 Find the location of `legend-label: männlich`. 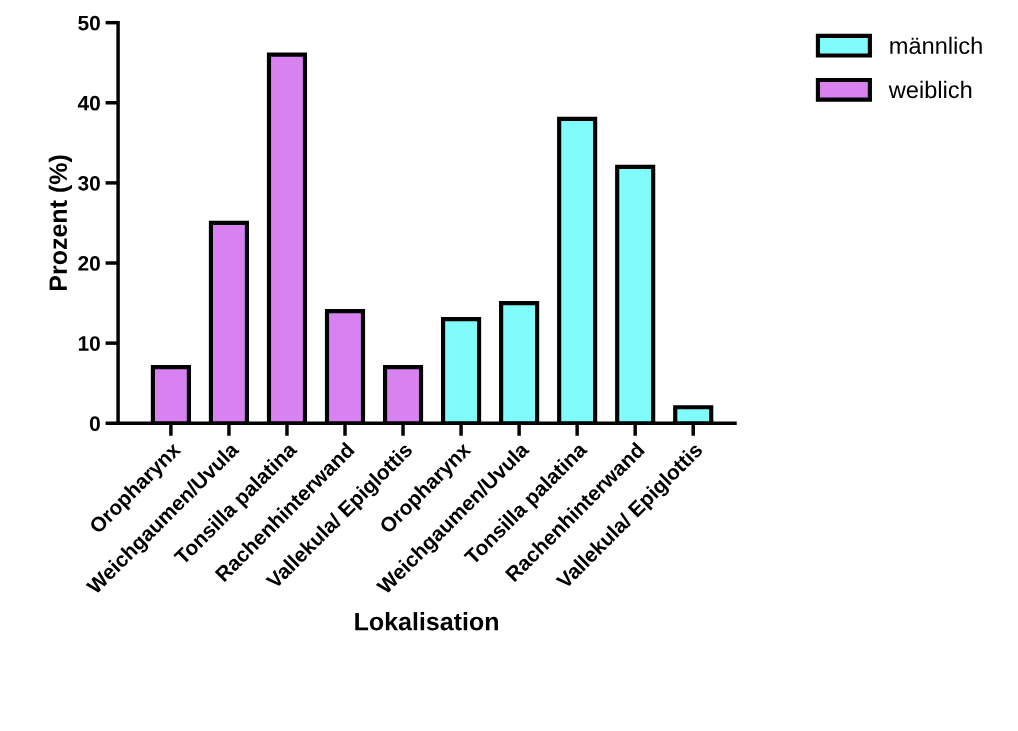

legend-label: männlich is located at coordinates (936, 45).